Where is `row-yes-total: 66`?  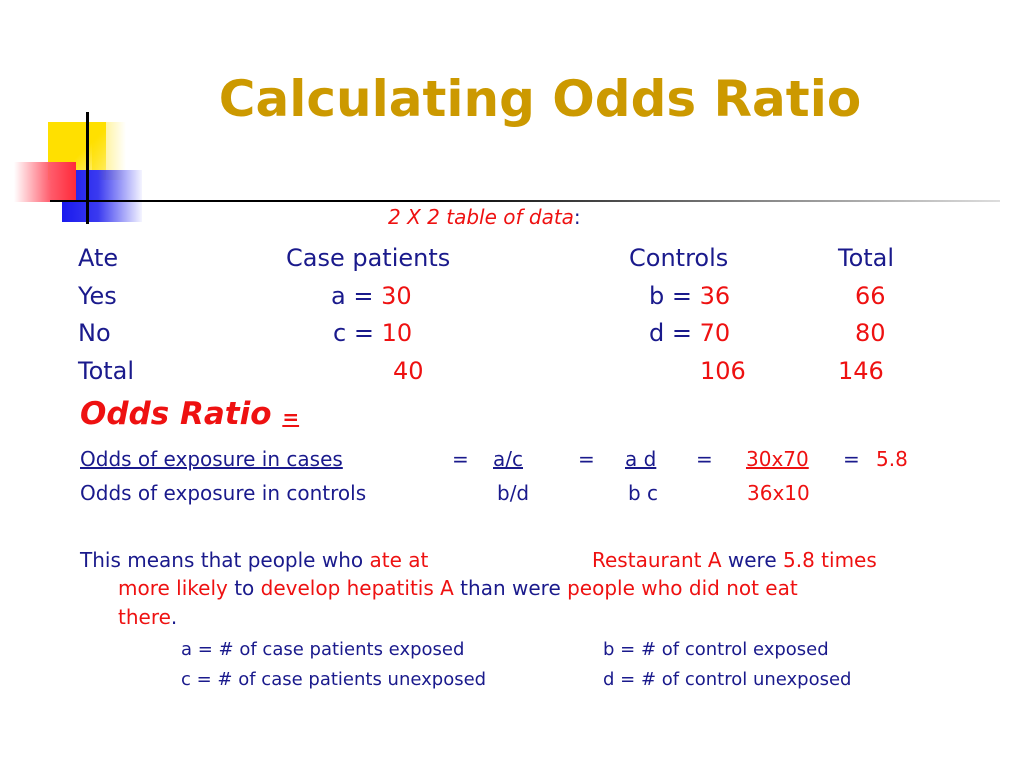 row-yes-total: 66 is located at coordinates (870, 296).